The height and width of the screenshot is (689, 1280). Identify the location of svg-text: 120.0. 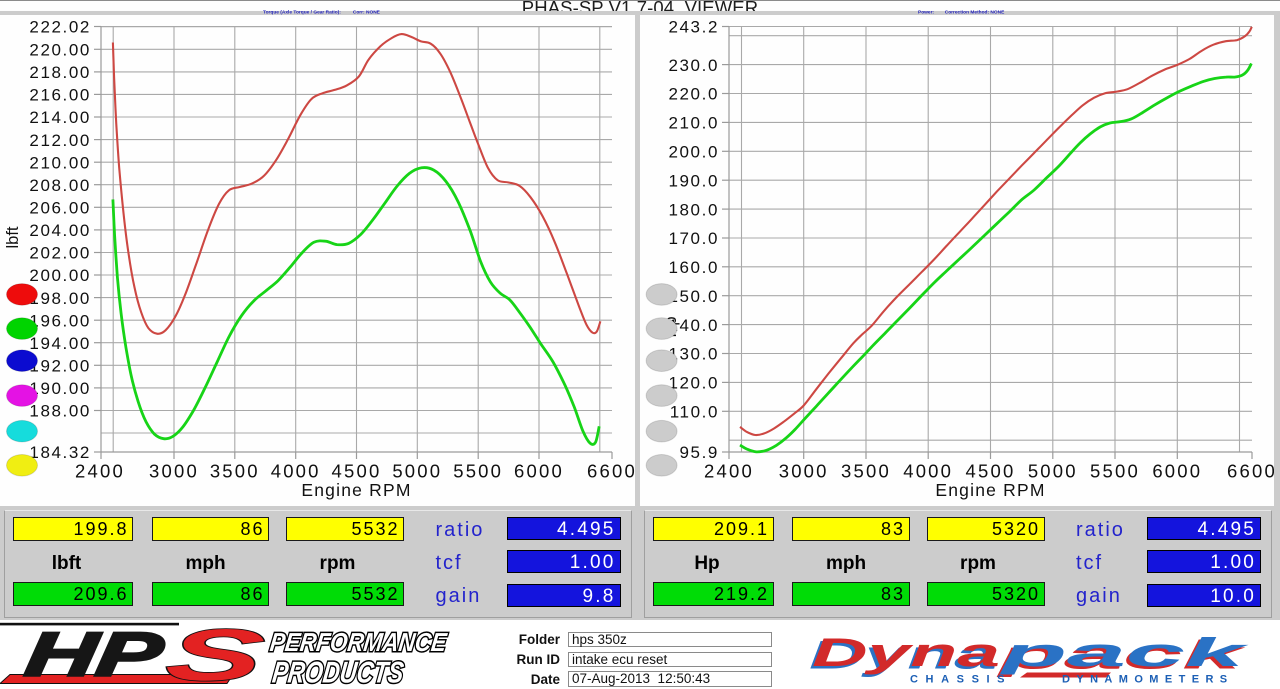
(693, 383).